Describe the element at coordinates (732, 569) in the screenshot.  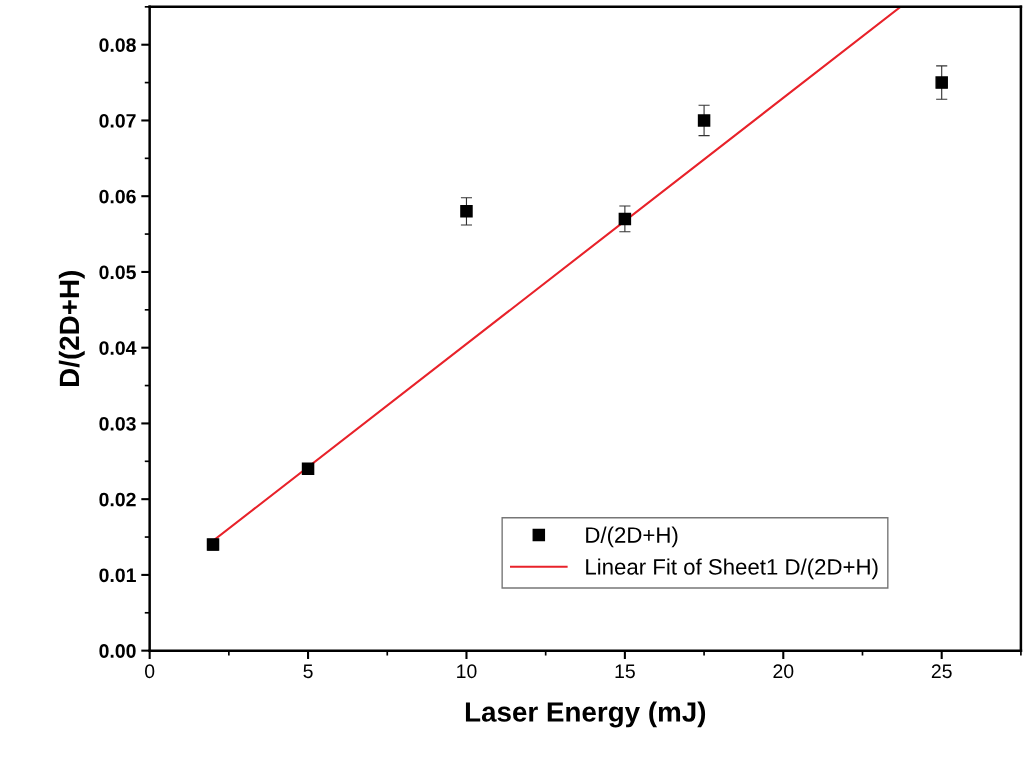
I see `legend-label: Linear Fit of Sheet1 D/(2D+H)` at that location.